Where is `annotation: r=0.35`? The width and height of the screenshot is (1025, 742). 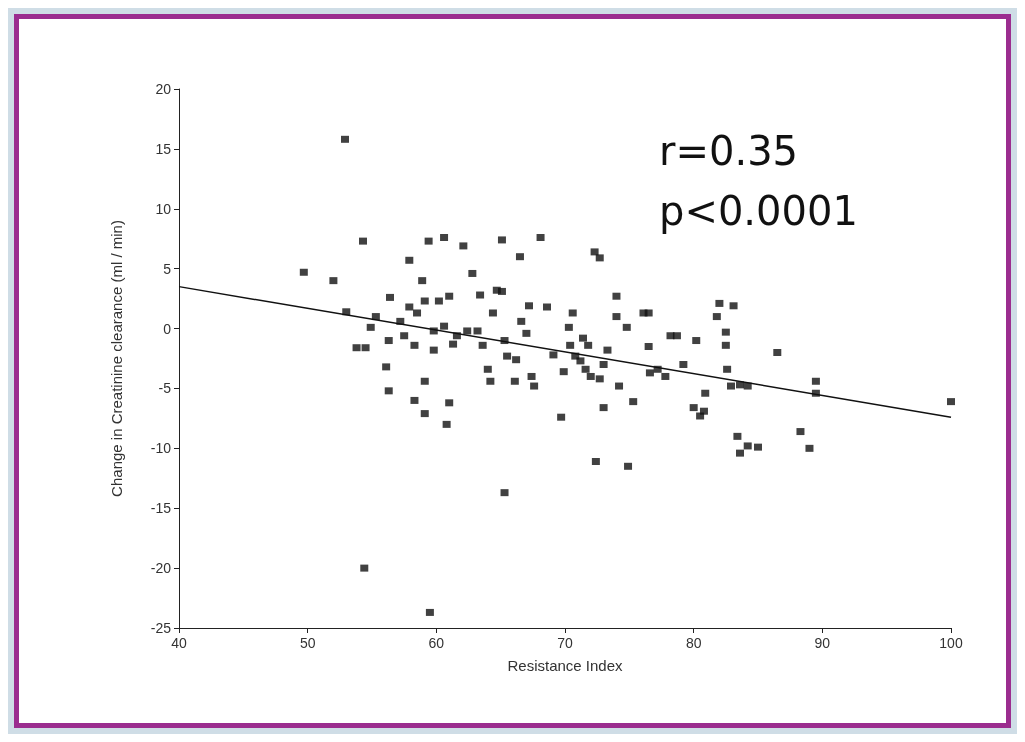
annotation: r=0.35 is located at coordinates (729, 151).